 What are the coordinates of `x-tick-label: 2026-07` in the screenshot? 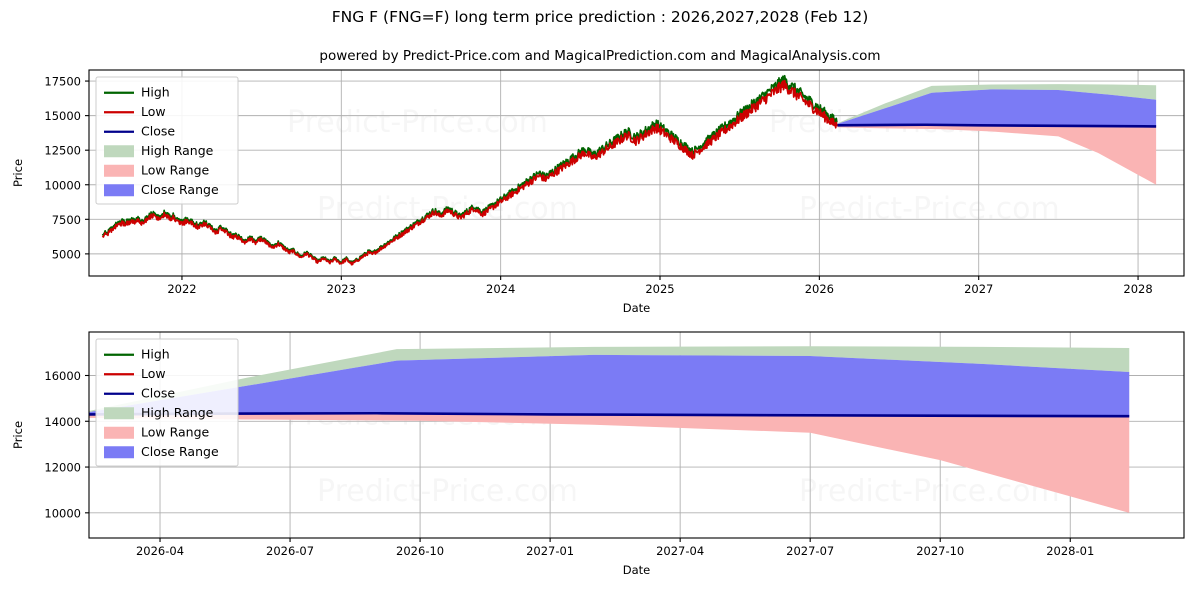 It's located at (290, 551).